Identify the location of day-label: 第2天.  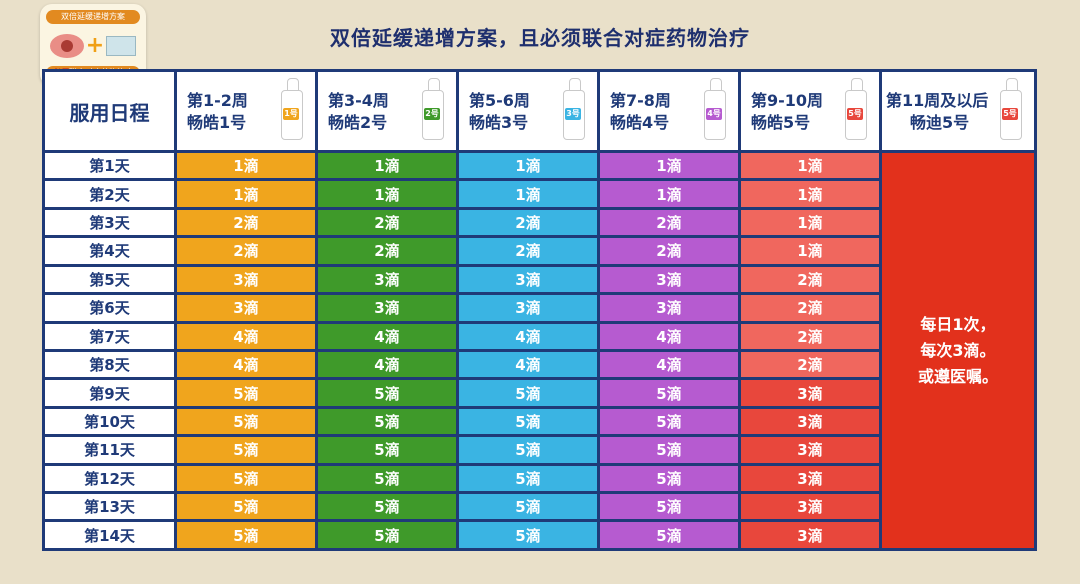
(109, 194).